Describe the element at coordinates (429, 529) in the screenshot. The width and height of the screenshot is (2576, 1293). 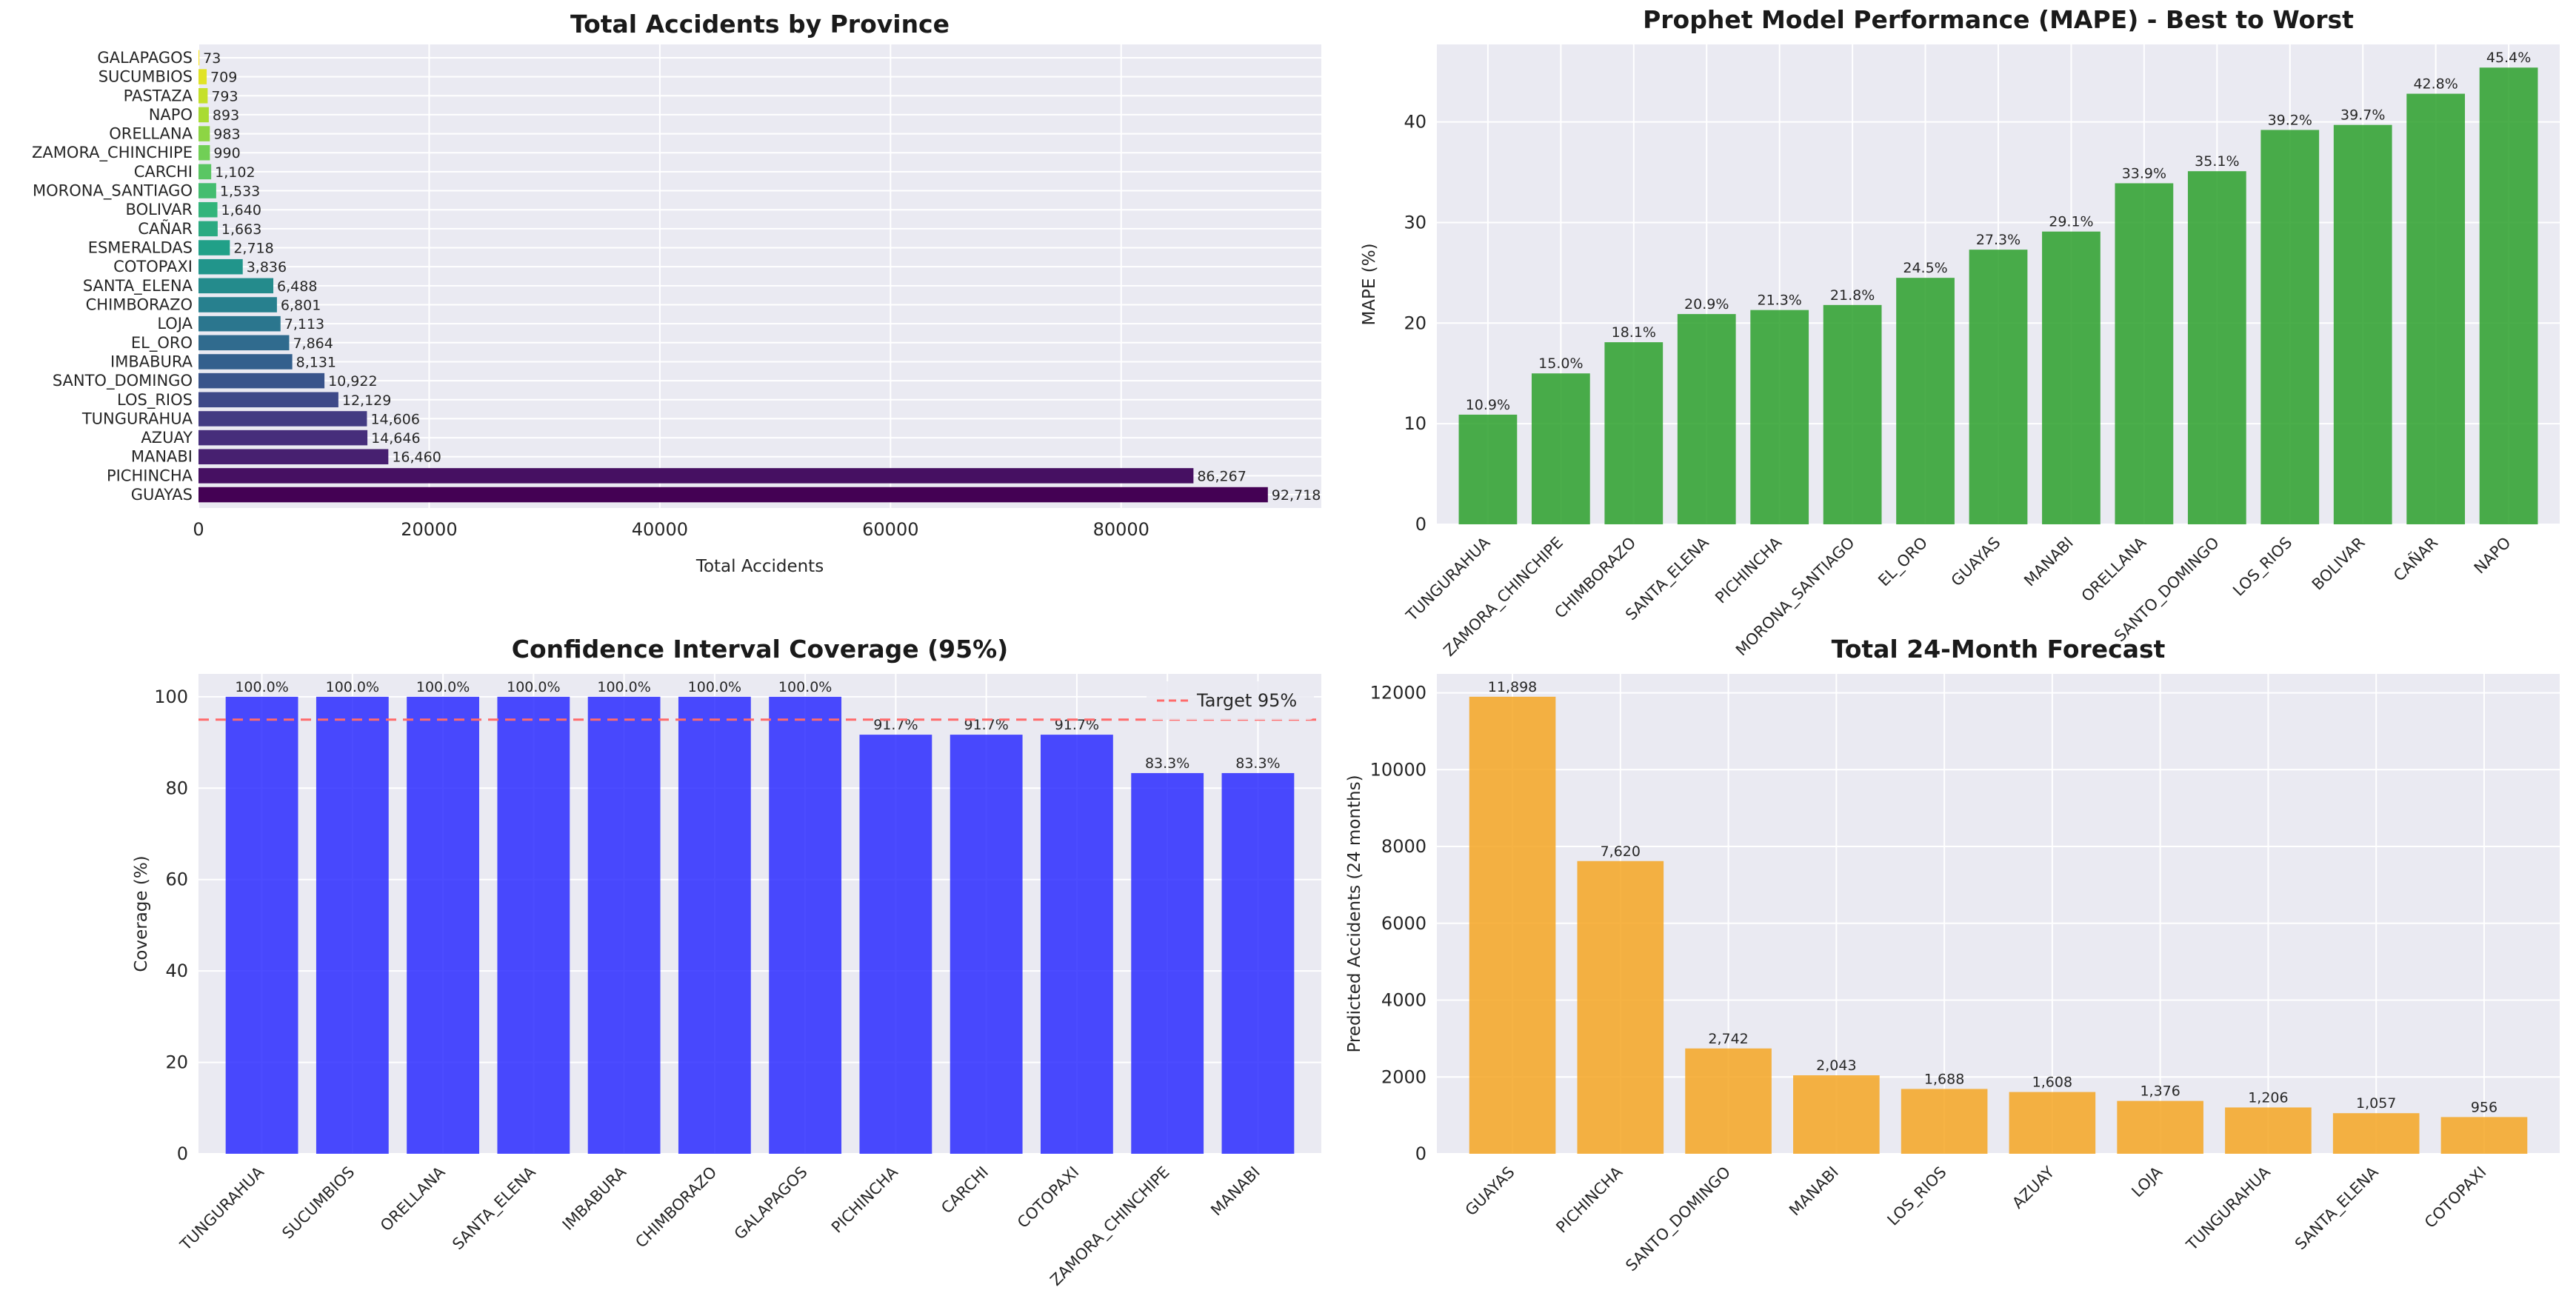
I see `x-tick-label: 20000` at that location.